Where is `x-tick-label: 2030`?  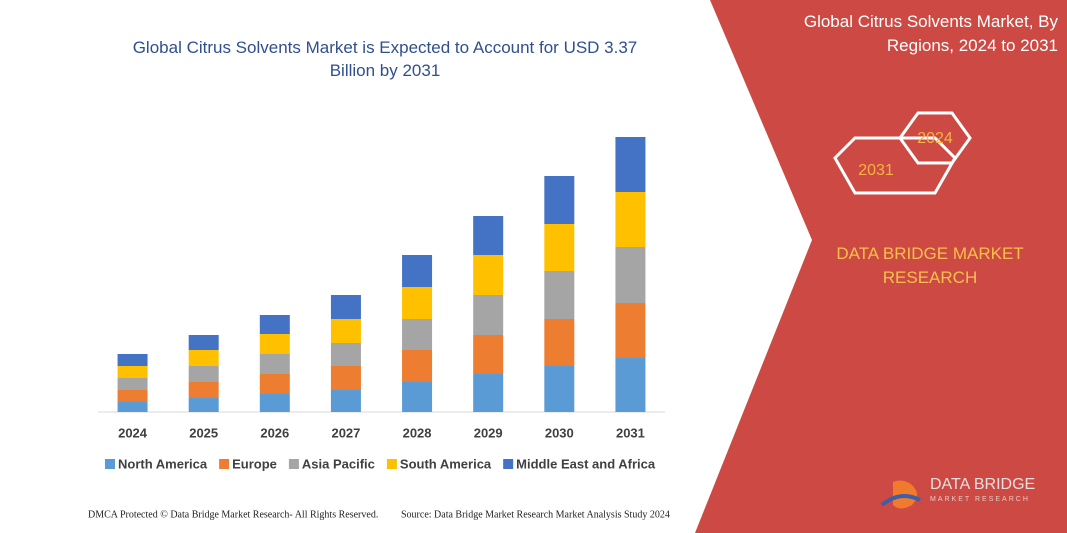 x-tick-label: 2030 is located at coordinates (559, 432).